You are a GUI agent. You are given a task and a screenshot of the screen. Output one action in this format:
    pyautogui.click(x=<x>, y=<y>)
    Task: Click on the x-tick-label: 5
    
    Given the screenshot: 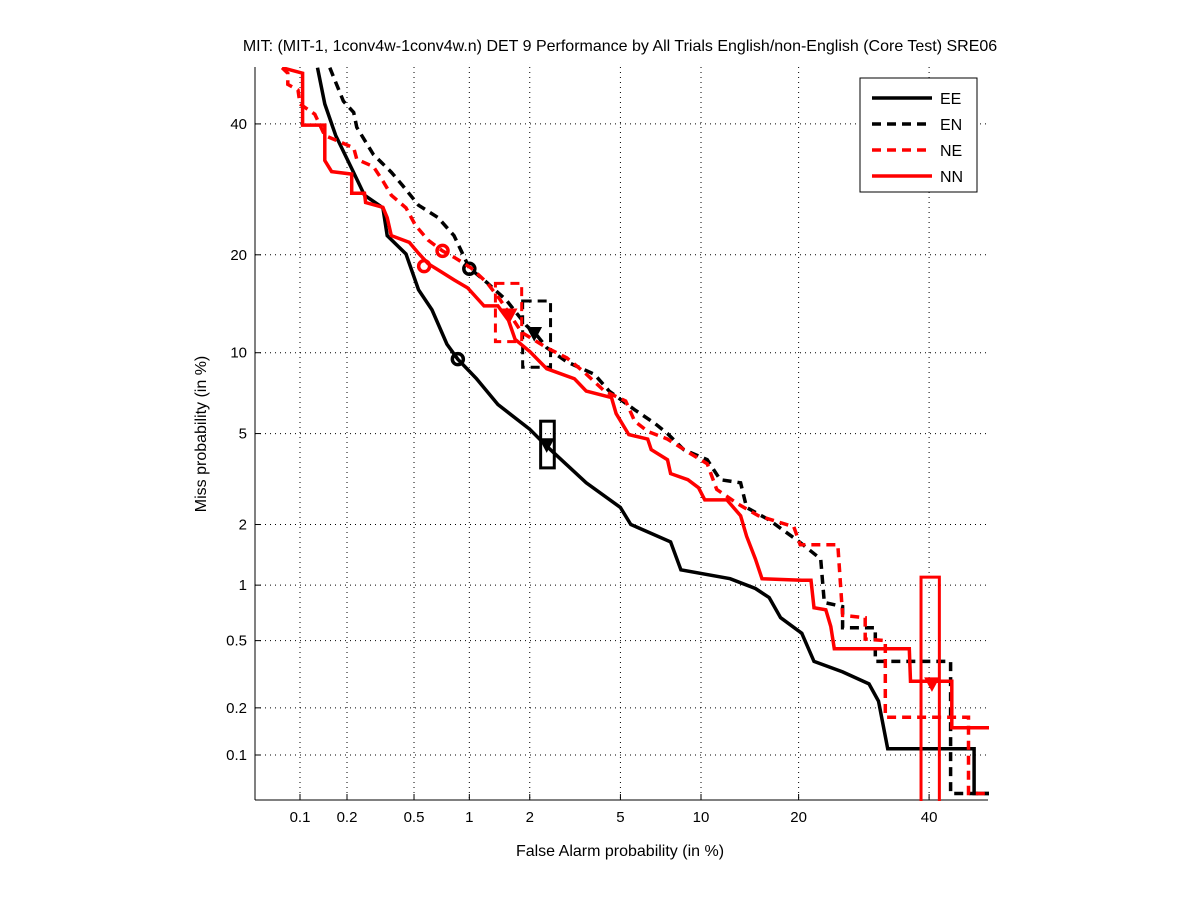 What is the action you would take?
    pyautogui.click(x=620, y=817)
    